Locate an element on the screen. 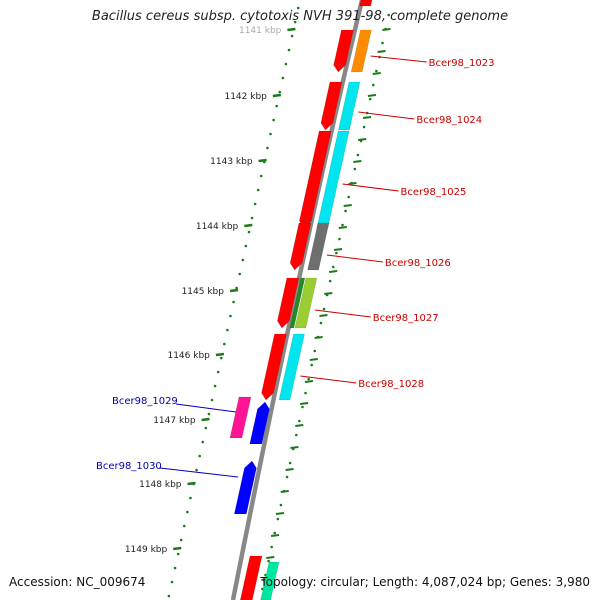 The width and height of the screenshot is (600, 600). gene-label: Bcer98_1029 is located at coordinates (145, 401).